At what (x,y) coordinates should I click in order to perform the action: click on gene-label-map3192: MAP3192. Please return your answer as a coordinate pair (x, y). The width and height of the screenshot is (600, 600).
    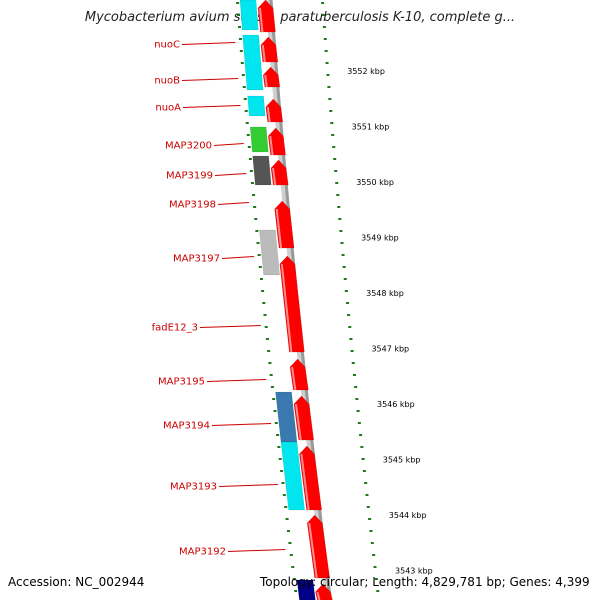
    Looking at the image, I should click on (202, 552).